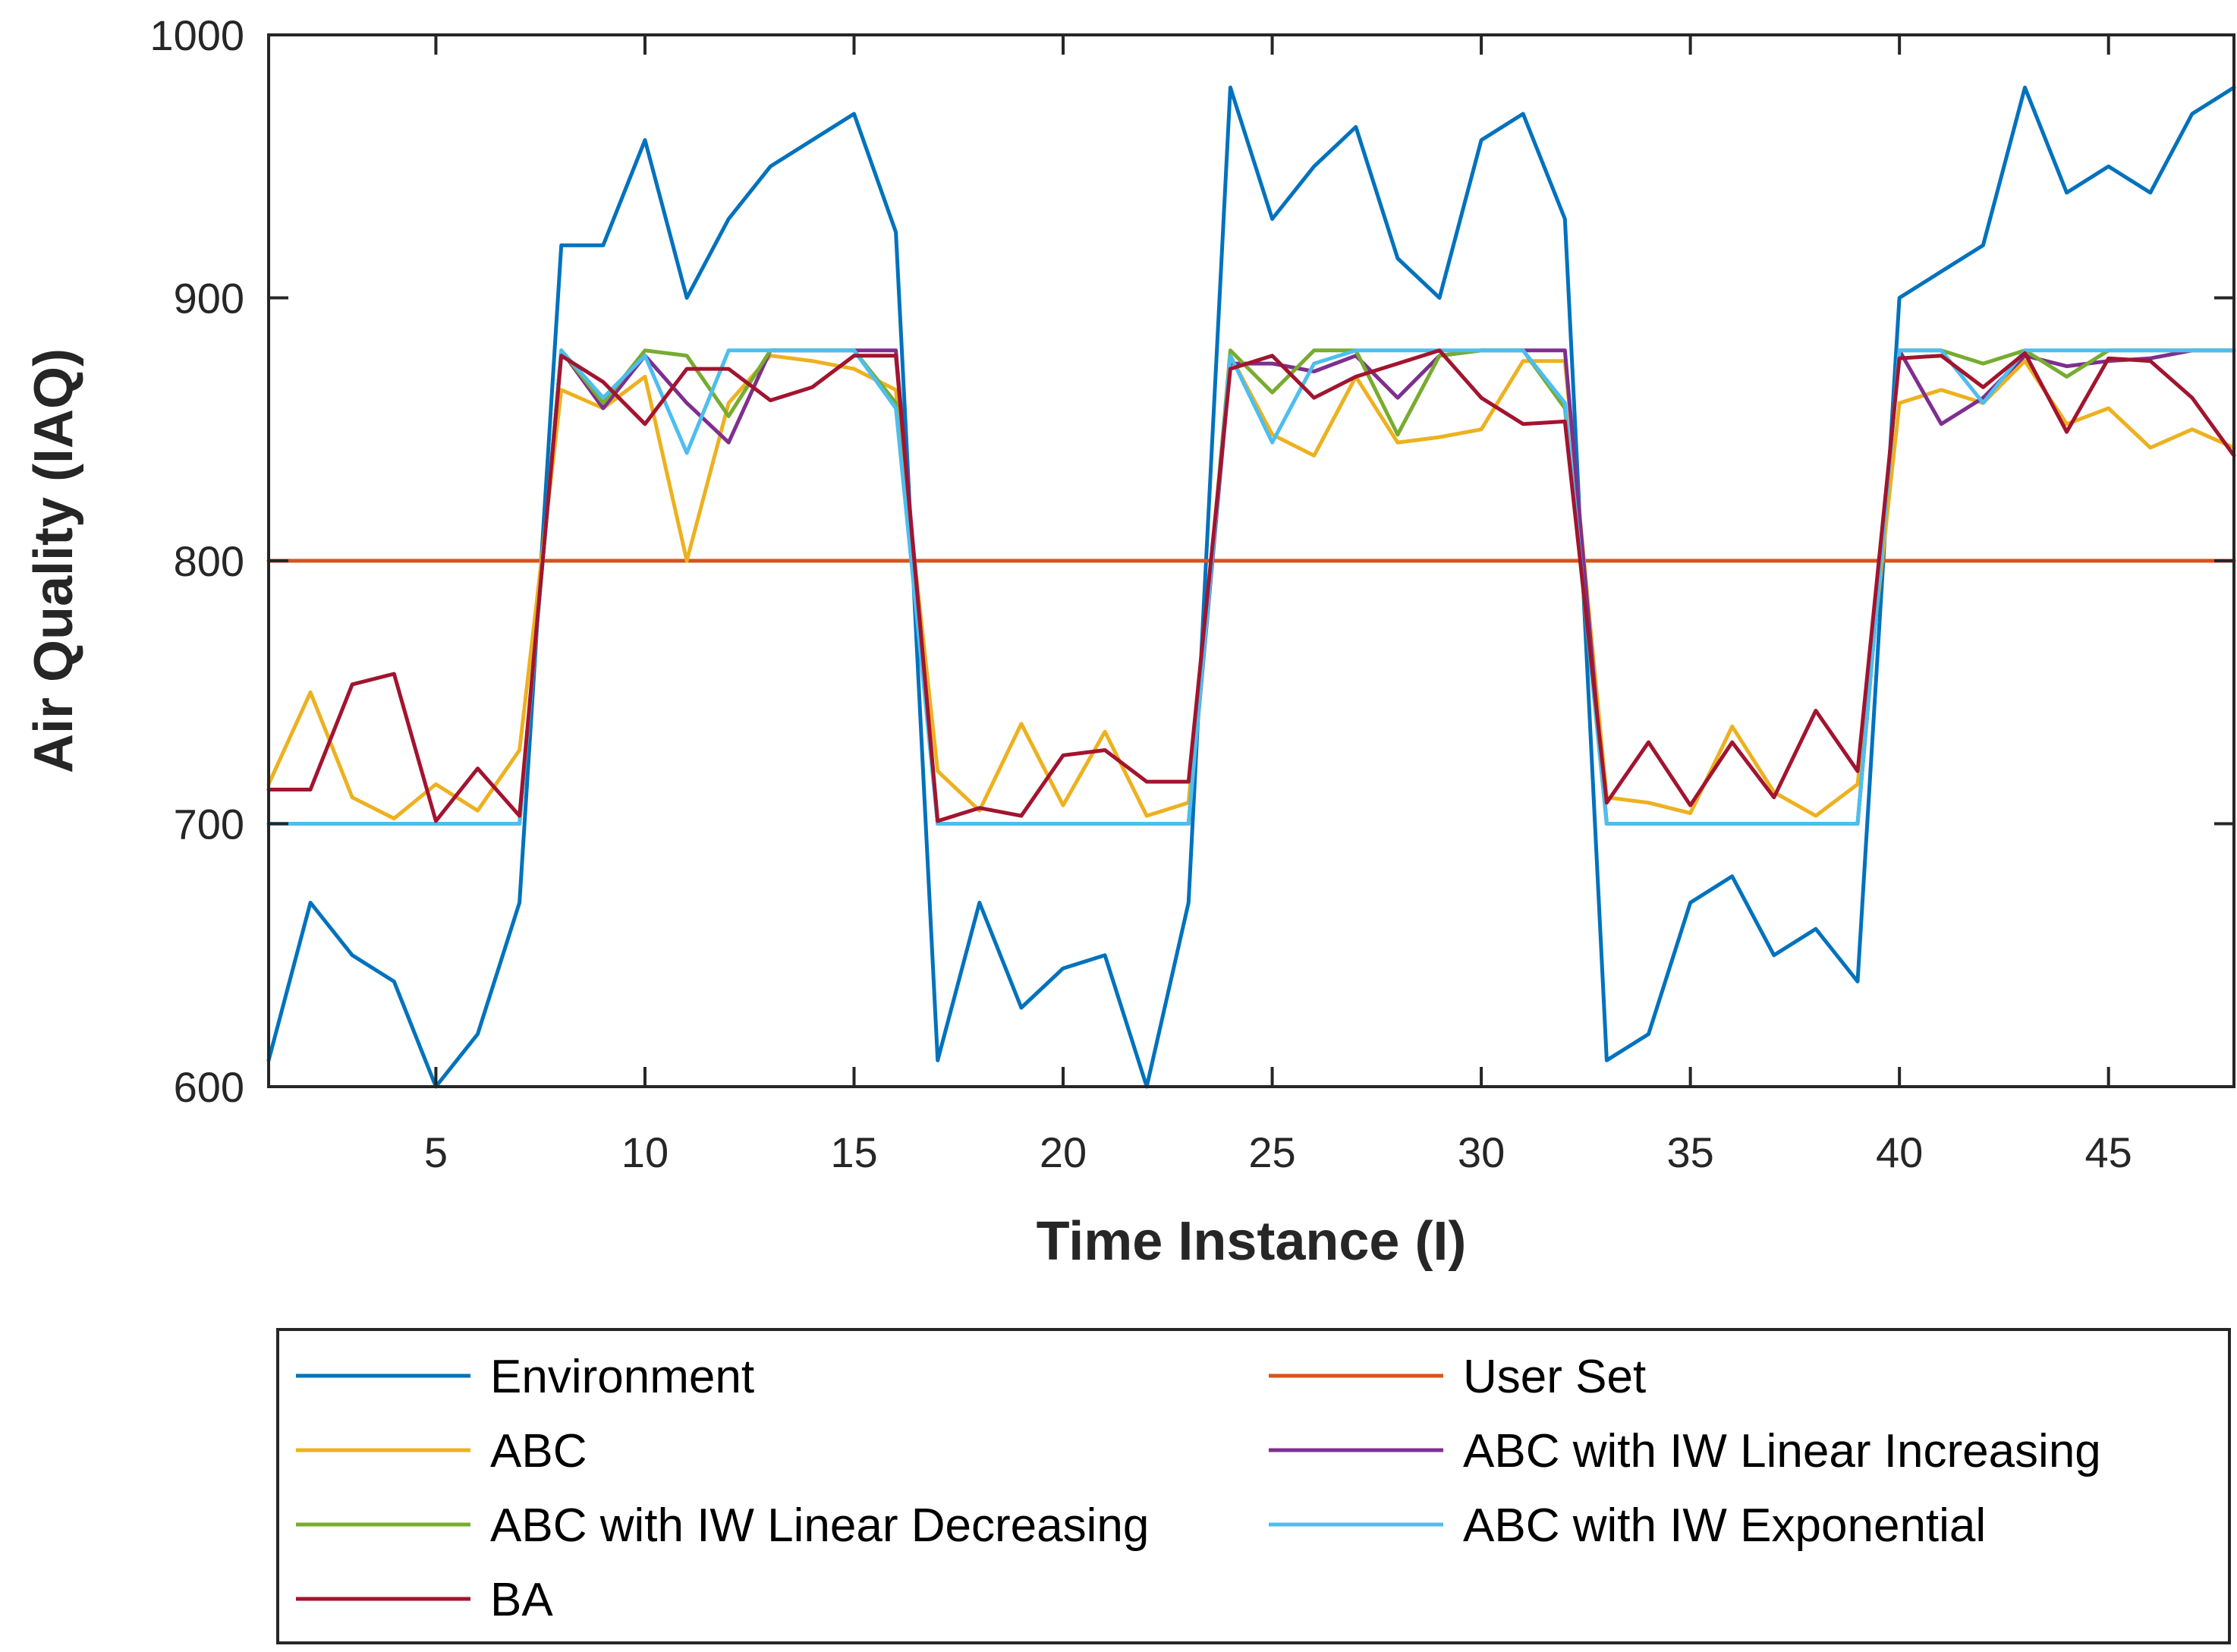  What do you see at coordinates (209, 1087) in the screenshot?
I see `y-tick-label: 600` at bounding box center [209, 1087].